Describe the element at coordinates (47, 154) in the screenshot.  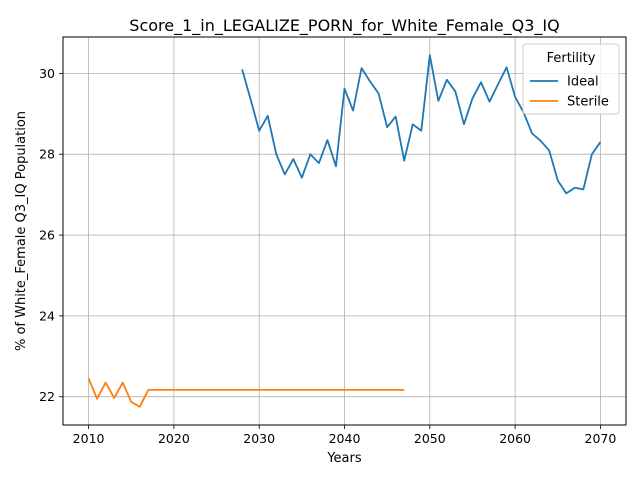
I see `y-tick-label: 28` at that location.